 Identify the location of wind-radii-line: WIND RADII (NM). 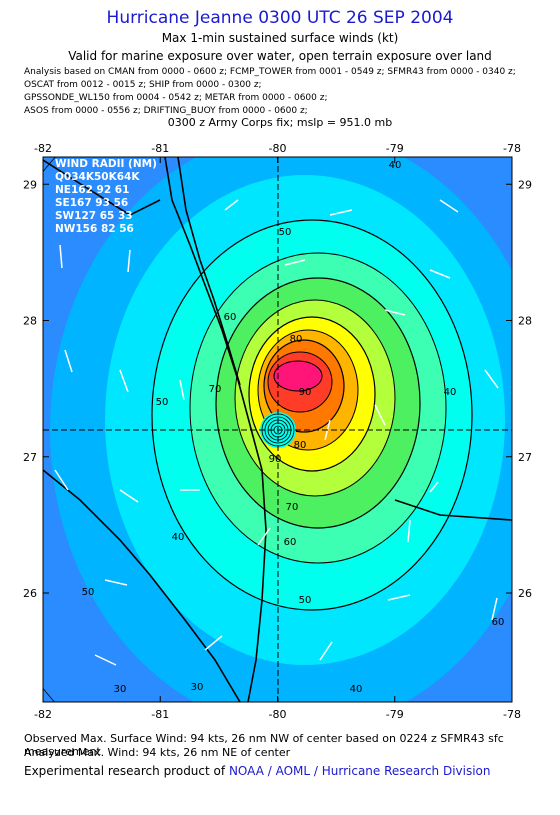
(106, 164).